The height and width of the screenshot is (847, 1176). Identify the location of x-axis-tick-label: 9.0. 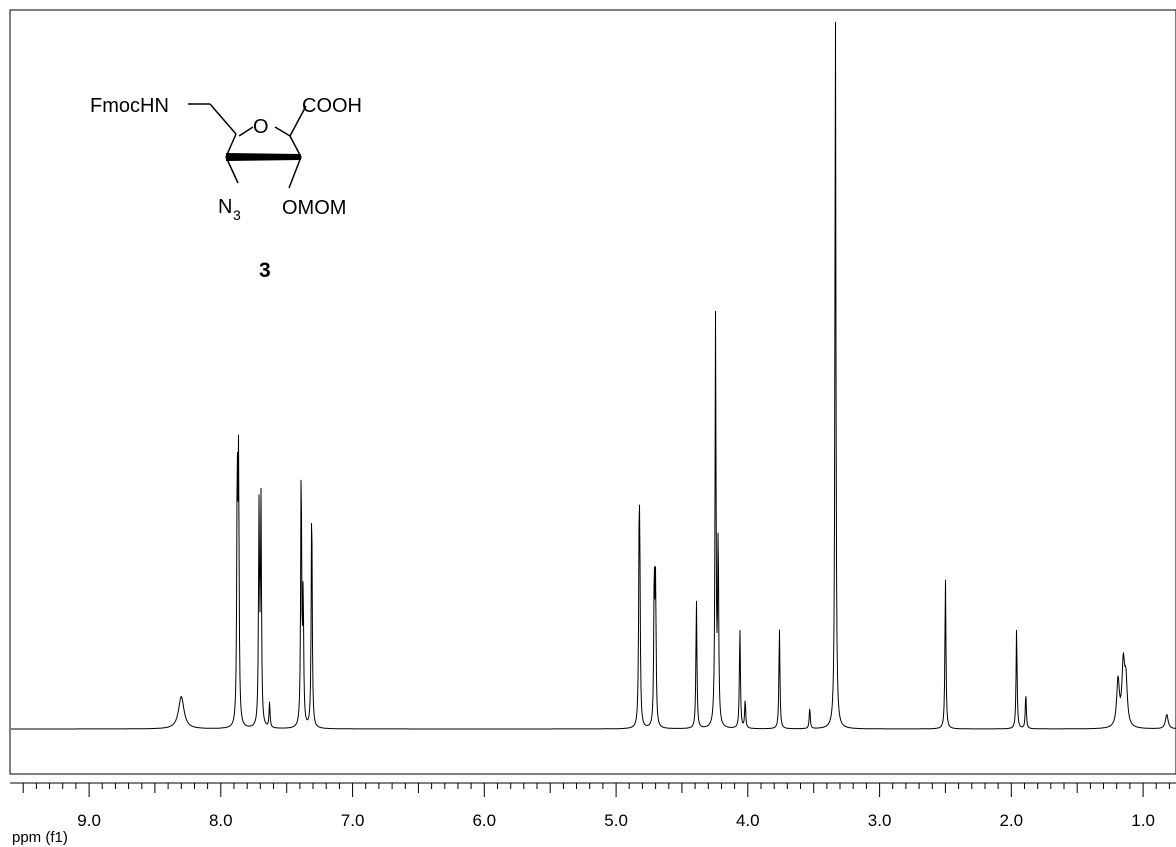
(89, 820).